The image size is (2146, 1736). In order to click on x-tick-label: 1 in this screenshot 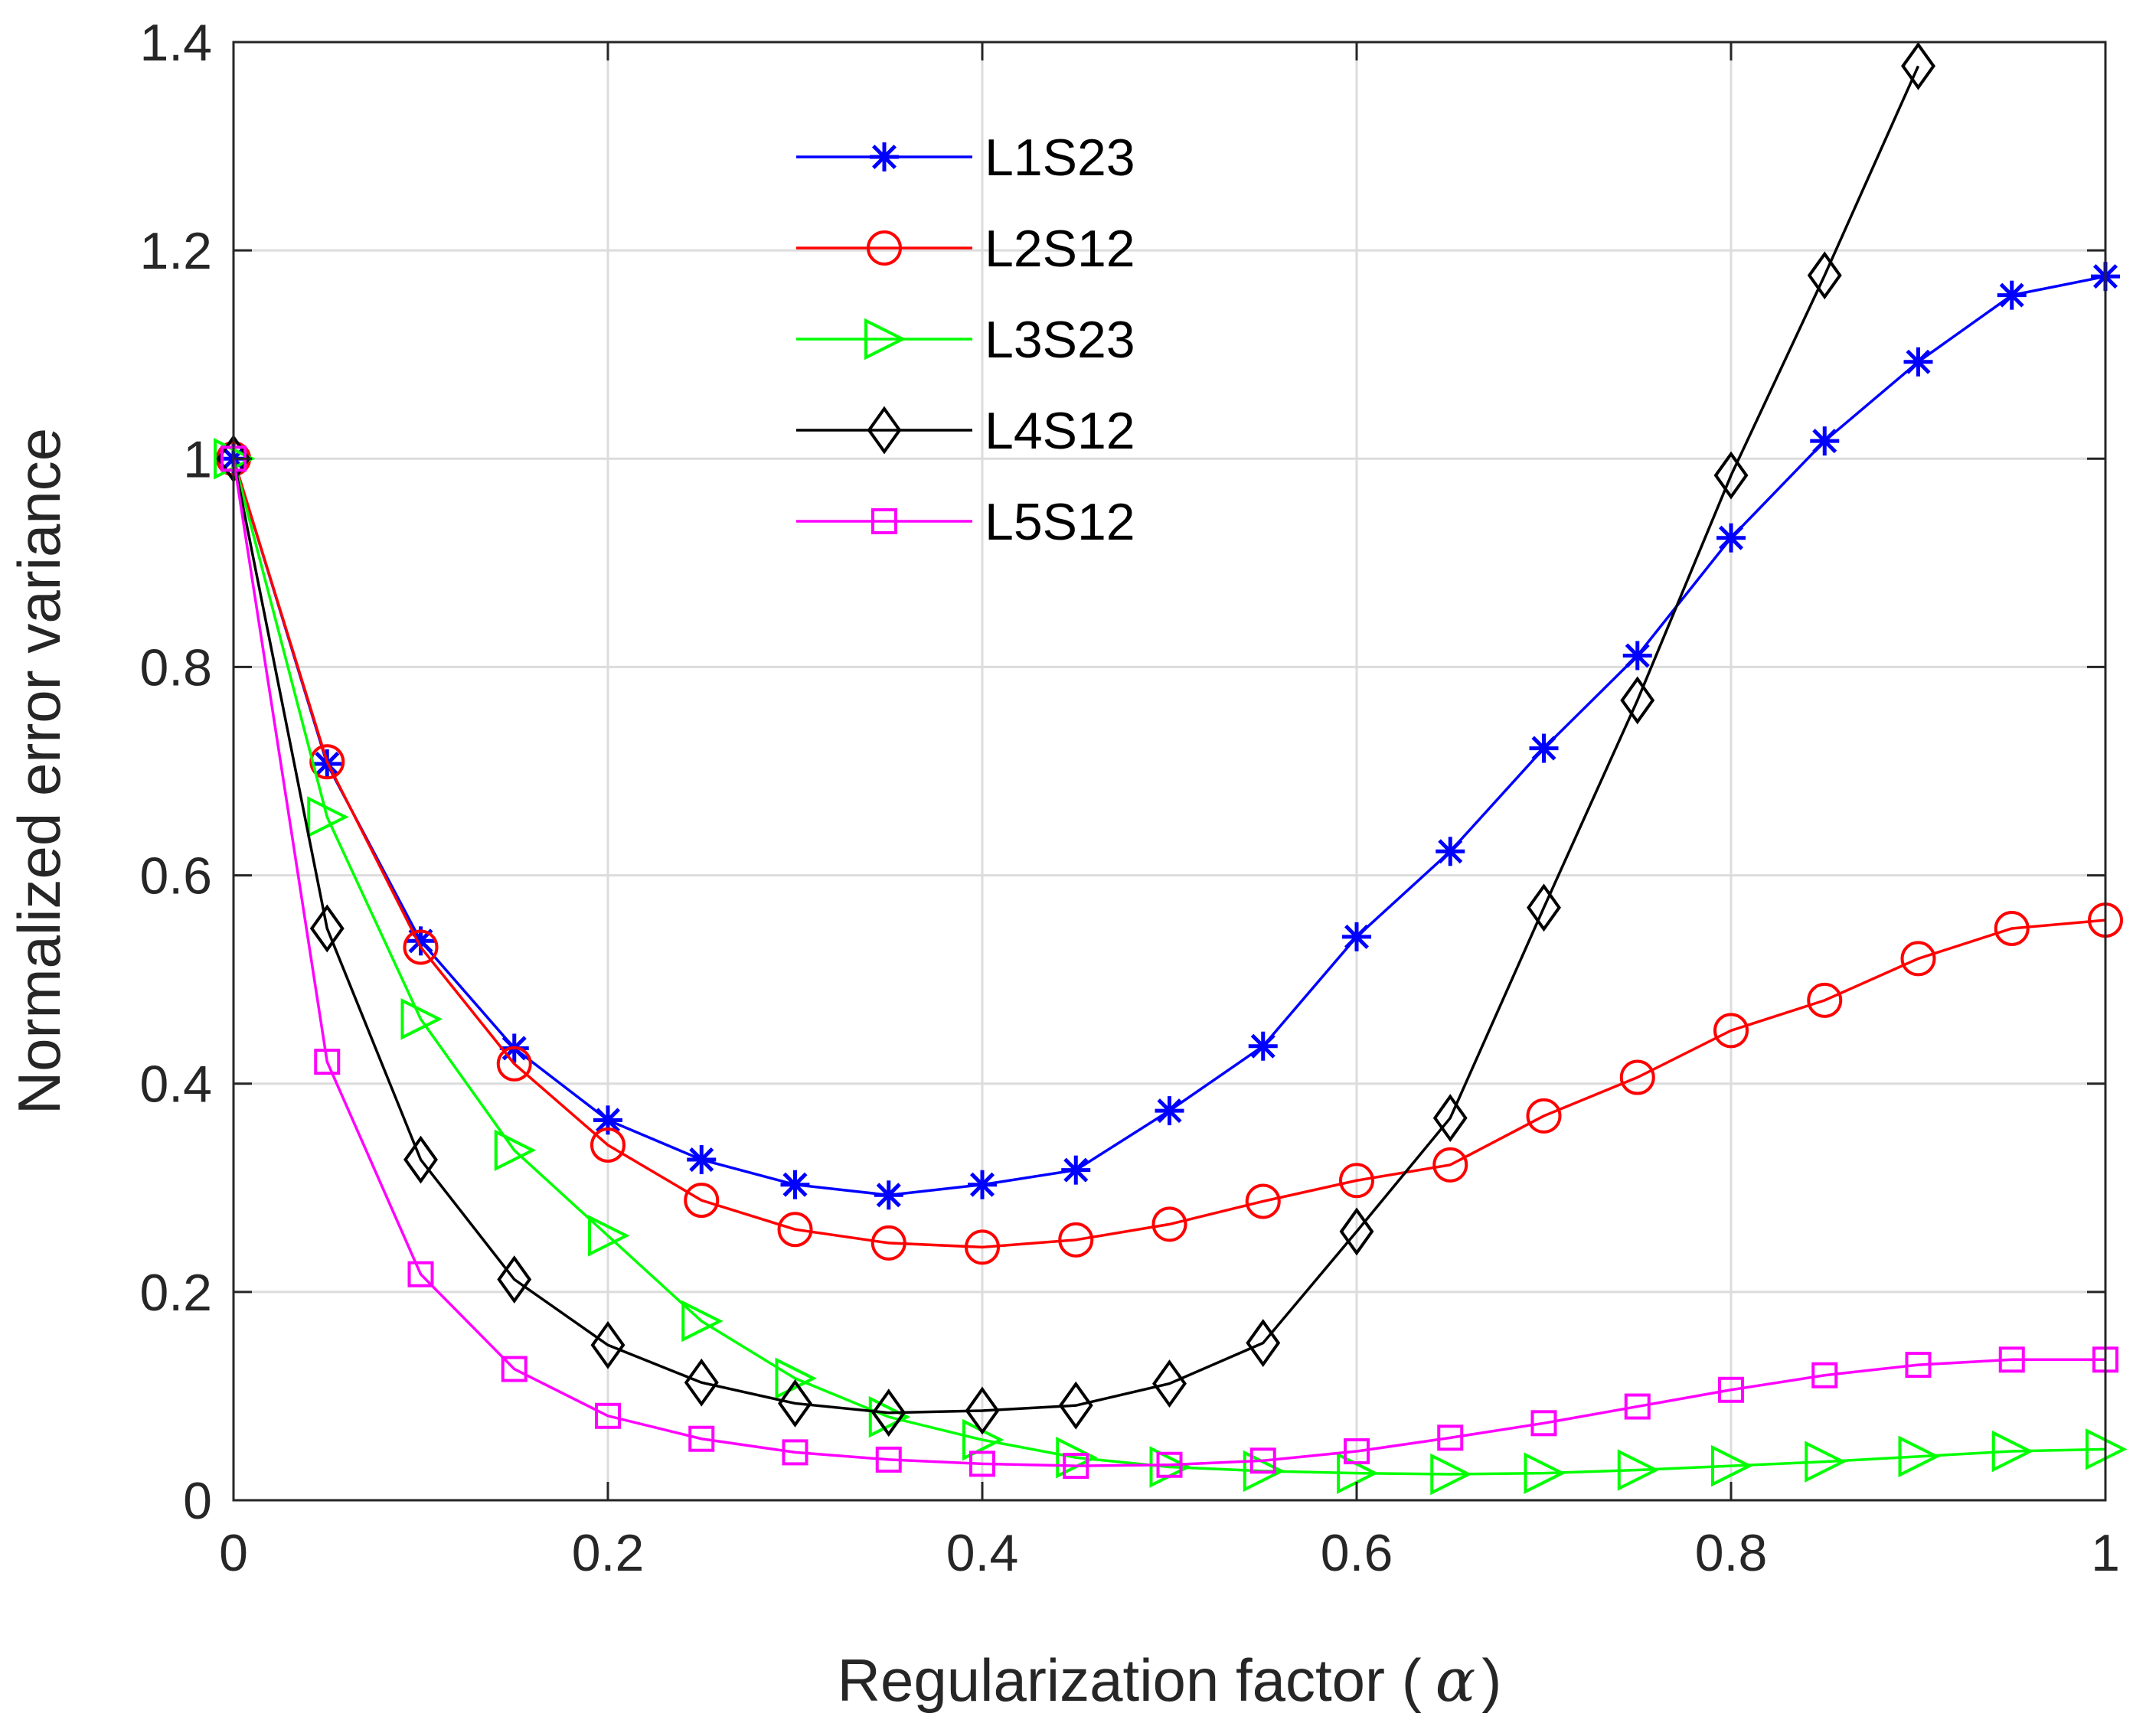, I will do `click(2105, 1553)`.